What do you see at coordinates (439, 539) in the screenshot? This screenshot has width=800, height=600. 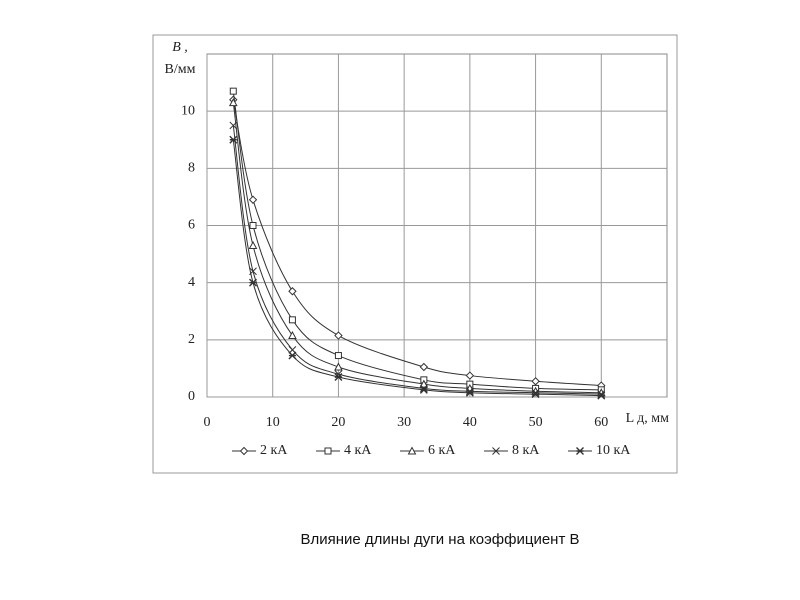 I see `caption: Влияние длины дуги на коэффициент B` at bounding box center [439, 539].